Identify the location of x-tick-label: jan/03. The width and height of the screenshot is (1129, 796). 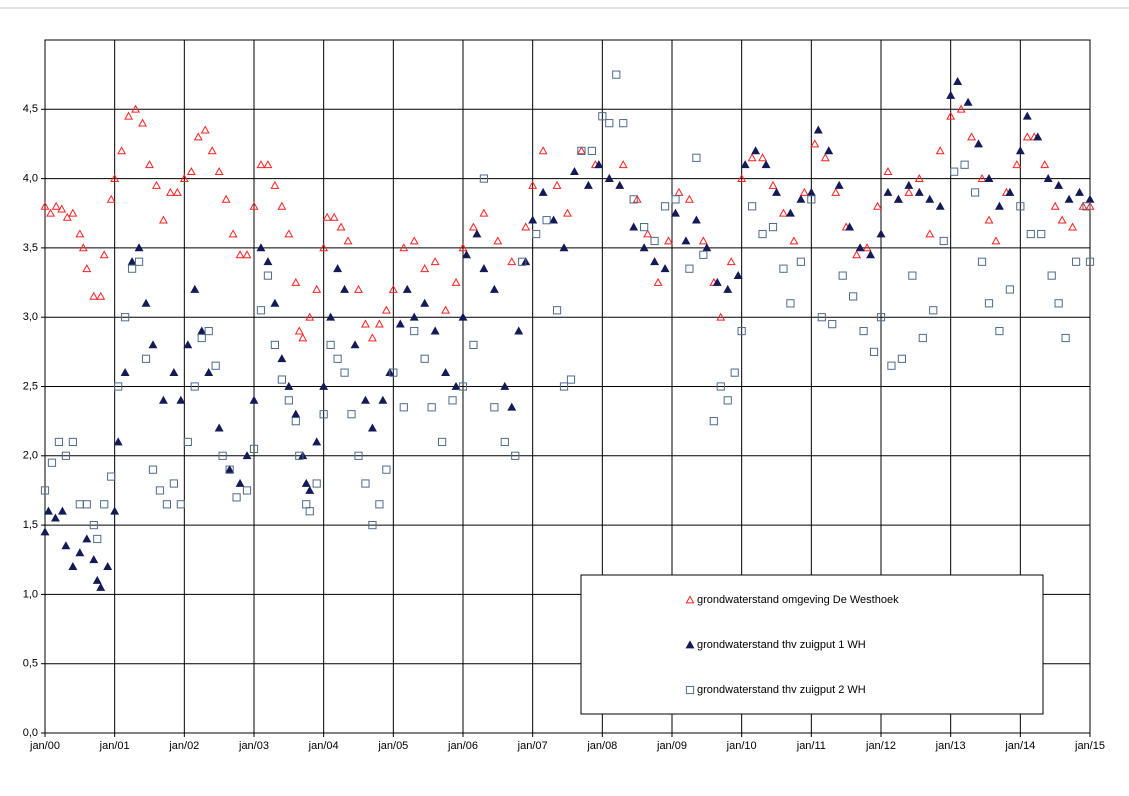
(253, 746).